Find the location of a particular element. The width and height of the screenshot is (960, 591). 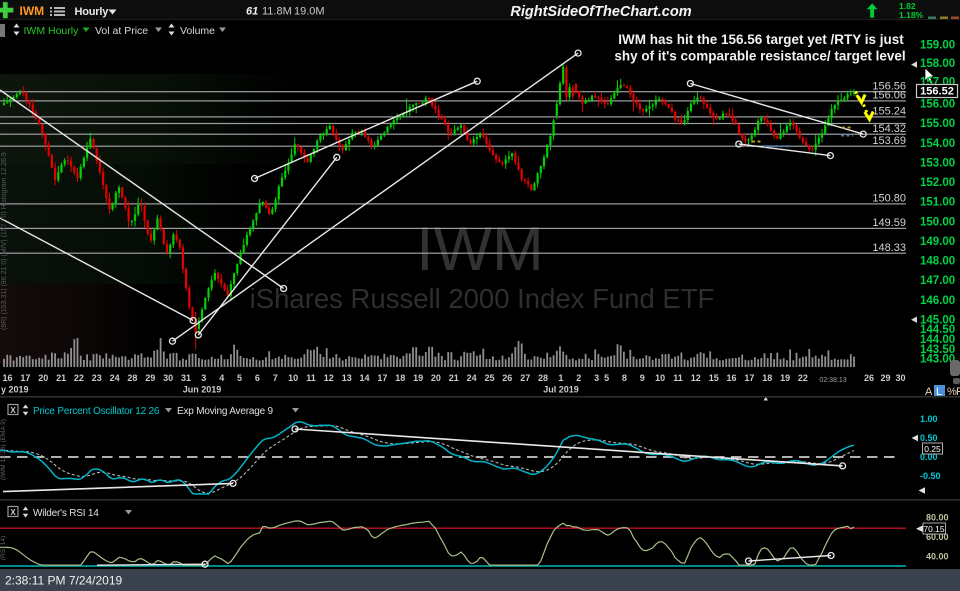

svg-text: 40.00 is located at coordinates (937, 557).